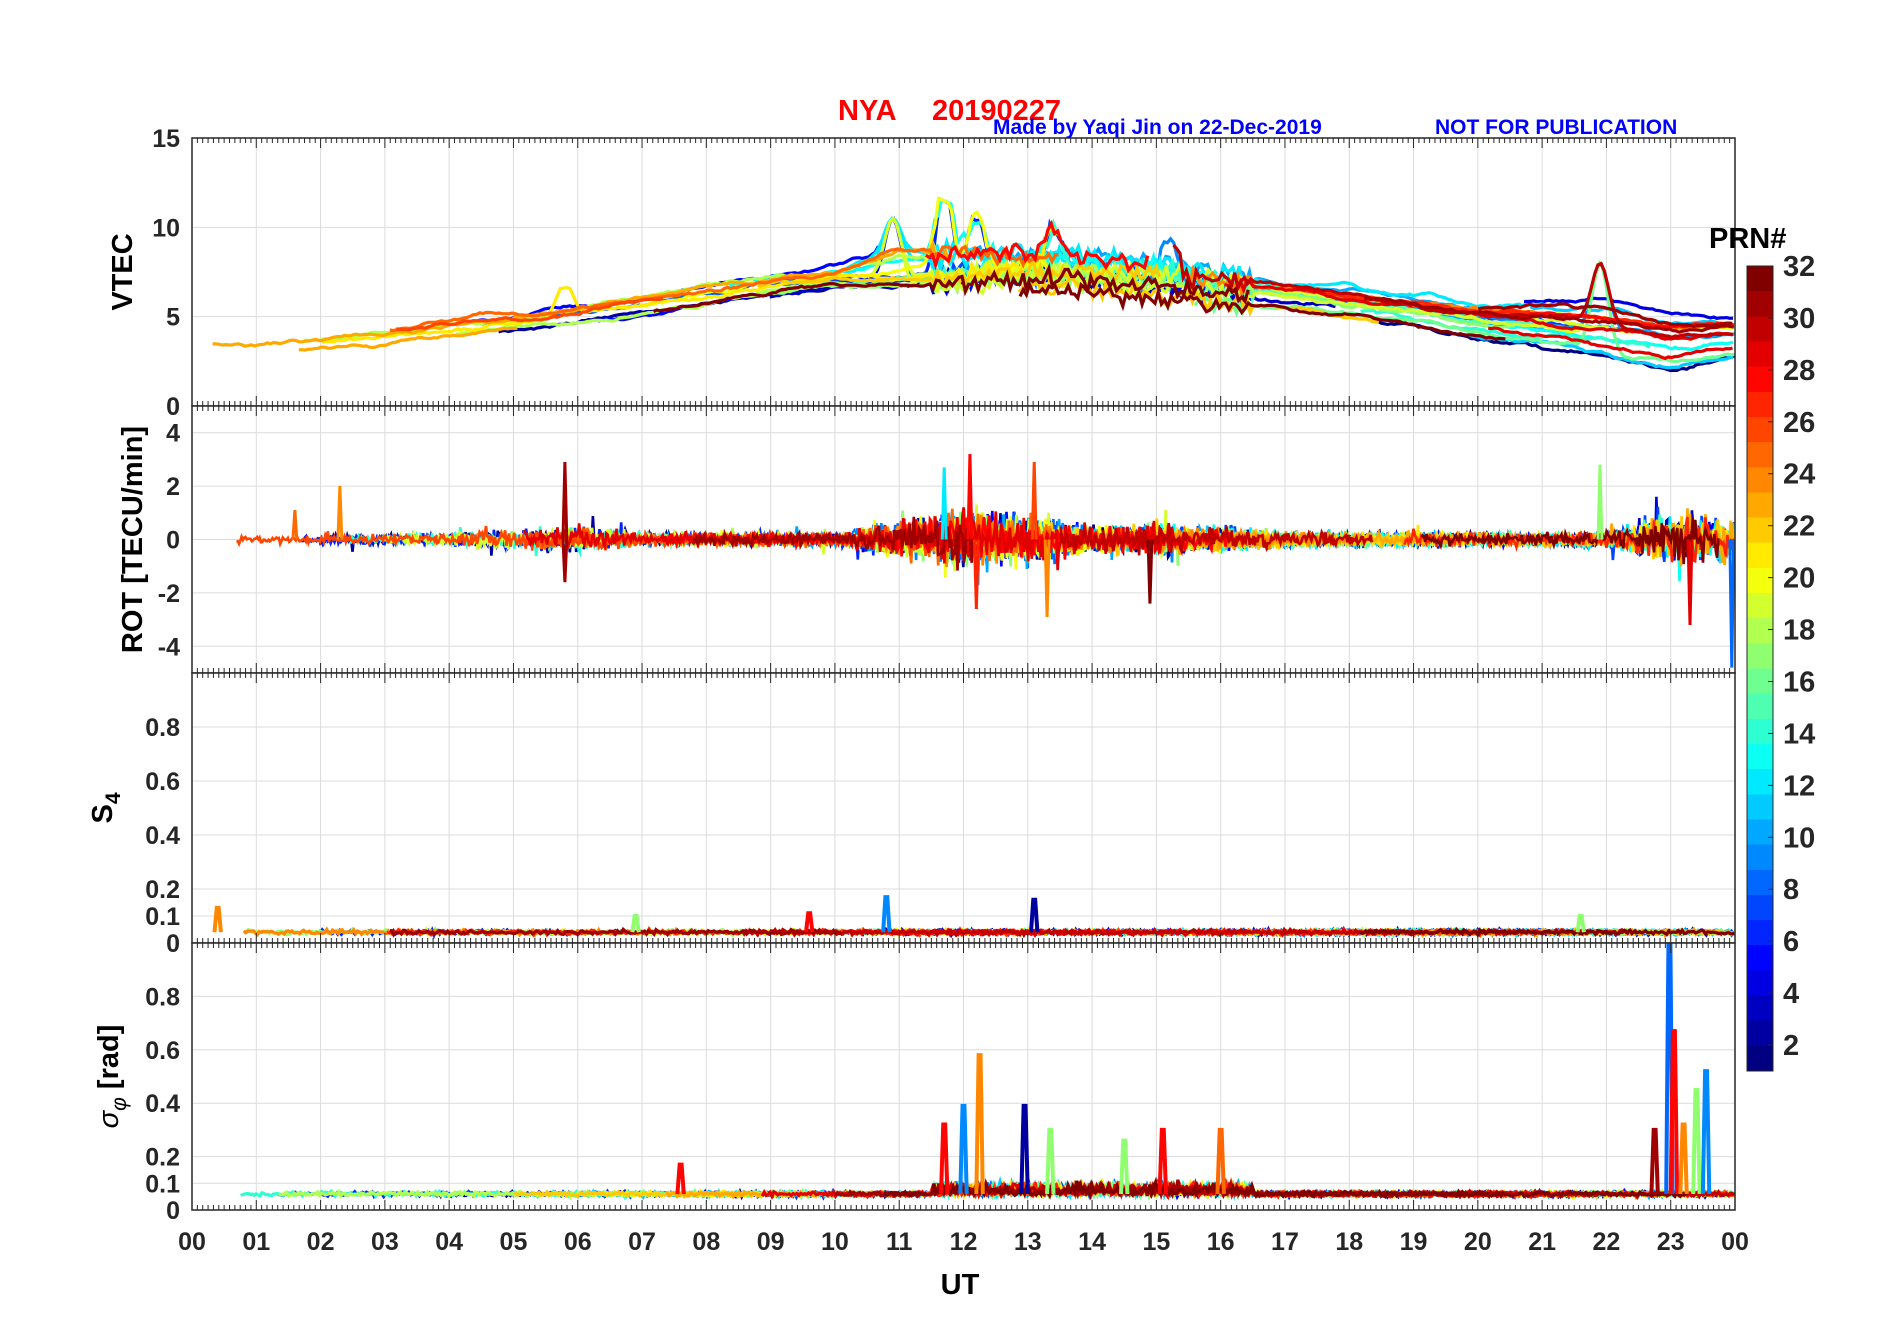 This screenshot has height=1330, width=1902. I want to click on prn-14-line, so click(1505, 328).